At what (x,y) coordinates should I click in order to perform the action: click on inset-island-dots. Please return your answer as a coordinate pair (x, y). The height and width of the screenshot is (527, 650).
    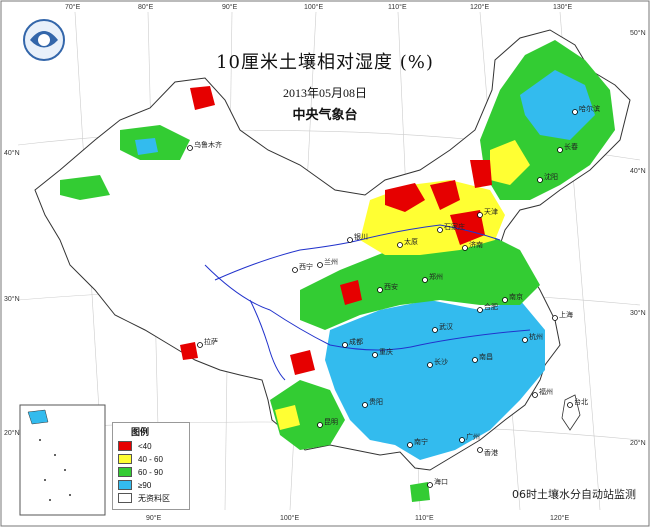
    Looking at the image, I should click on (55, 470).